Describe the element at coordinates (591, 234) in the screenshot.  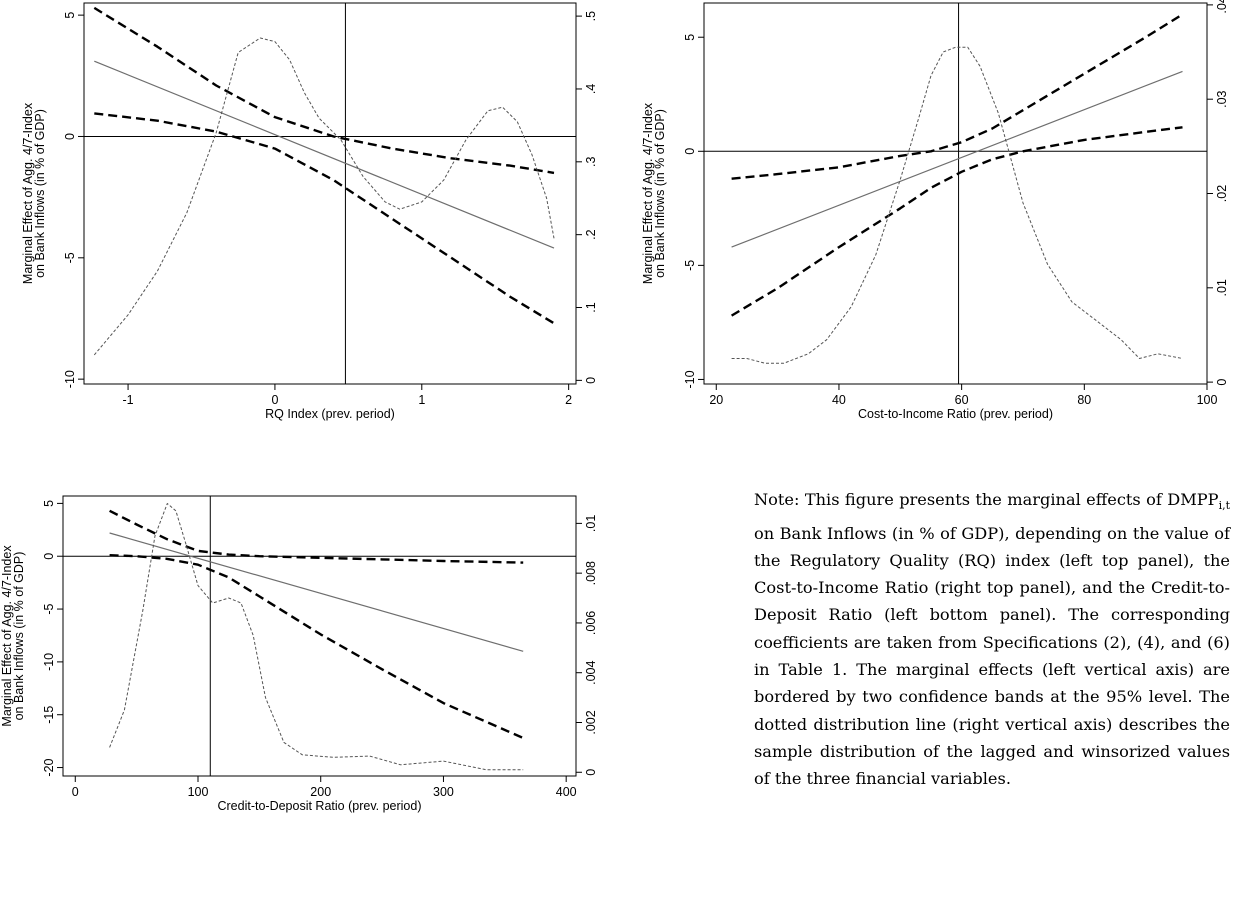
I see `y2-tick-label: .2` at that location.